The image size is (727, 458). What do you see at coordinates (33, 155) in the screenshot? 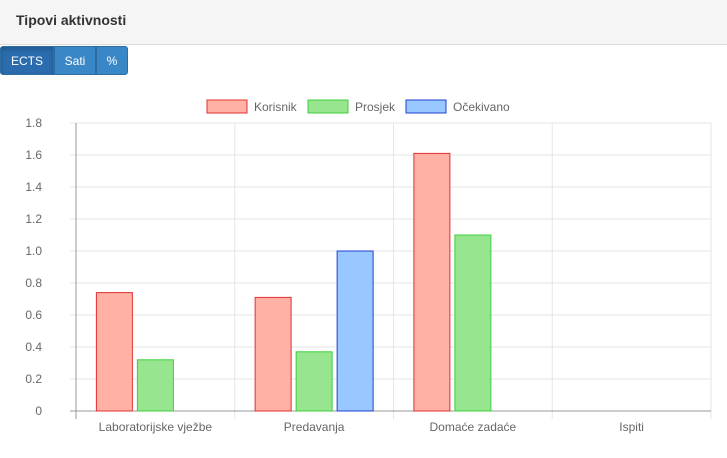
I see `y-tick-label: 1.6` at bounding box center [33, 155].